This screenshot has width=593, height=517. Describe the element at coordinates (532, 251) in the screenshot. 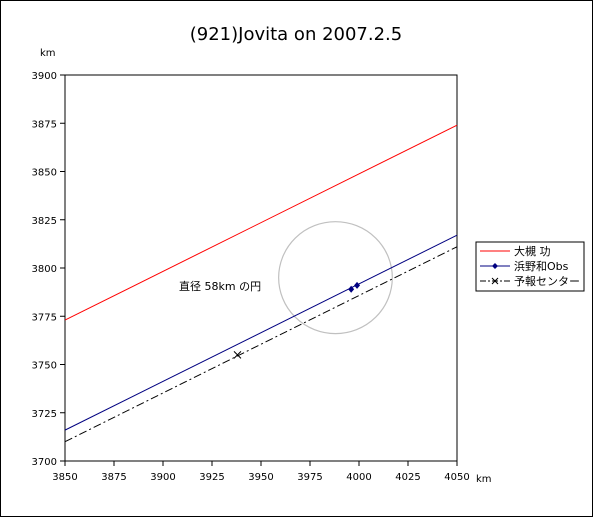

I see `legend-label-1: 大槻 功` at that location.